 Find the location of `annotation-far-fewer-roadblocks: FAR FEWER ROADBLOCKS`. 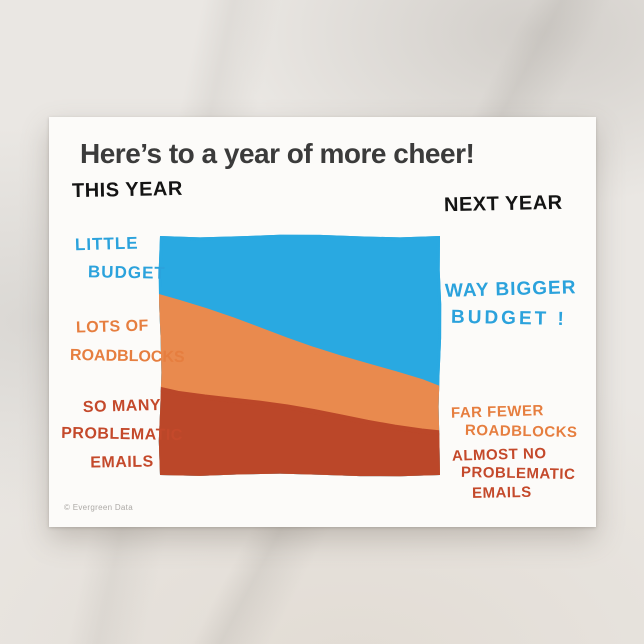

annotation-far-fewer-roadblocks: FAR FEWER ROADBLOCKS is located at coordinates (514, 422).